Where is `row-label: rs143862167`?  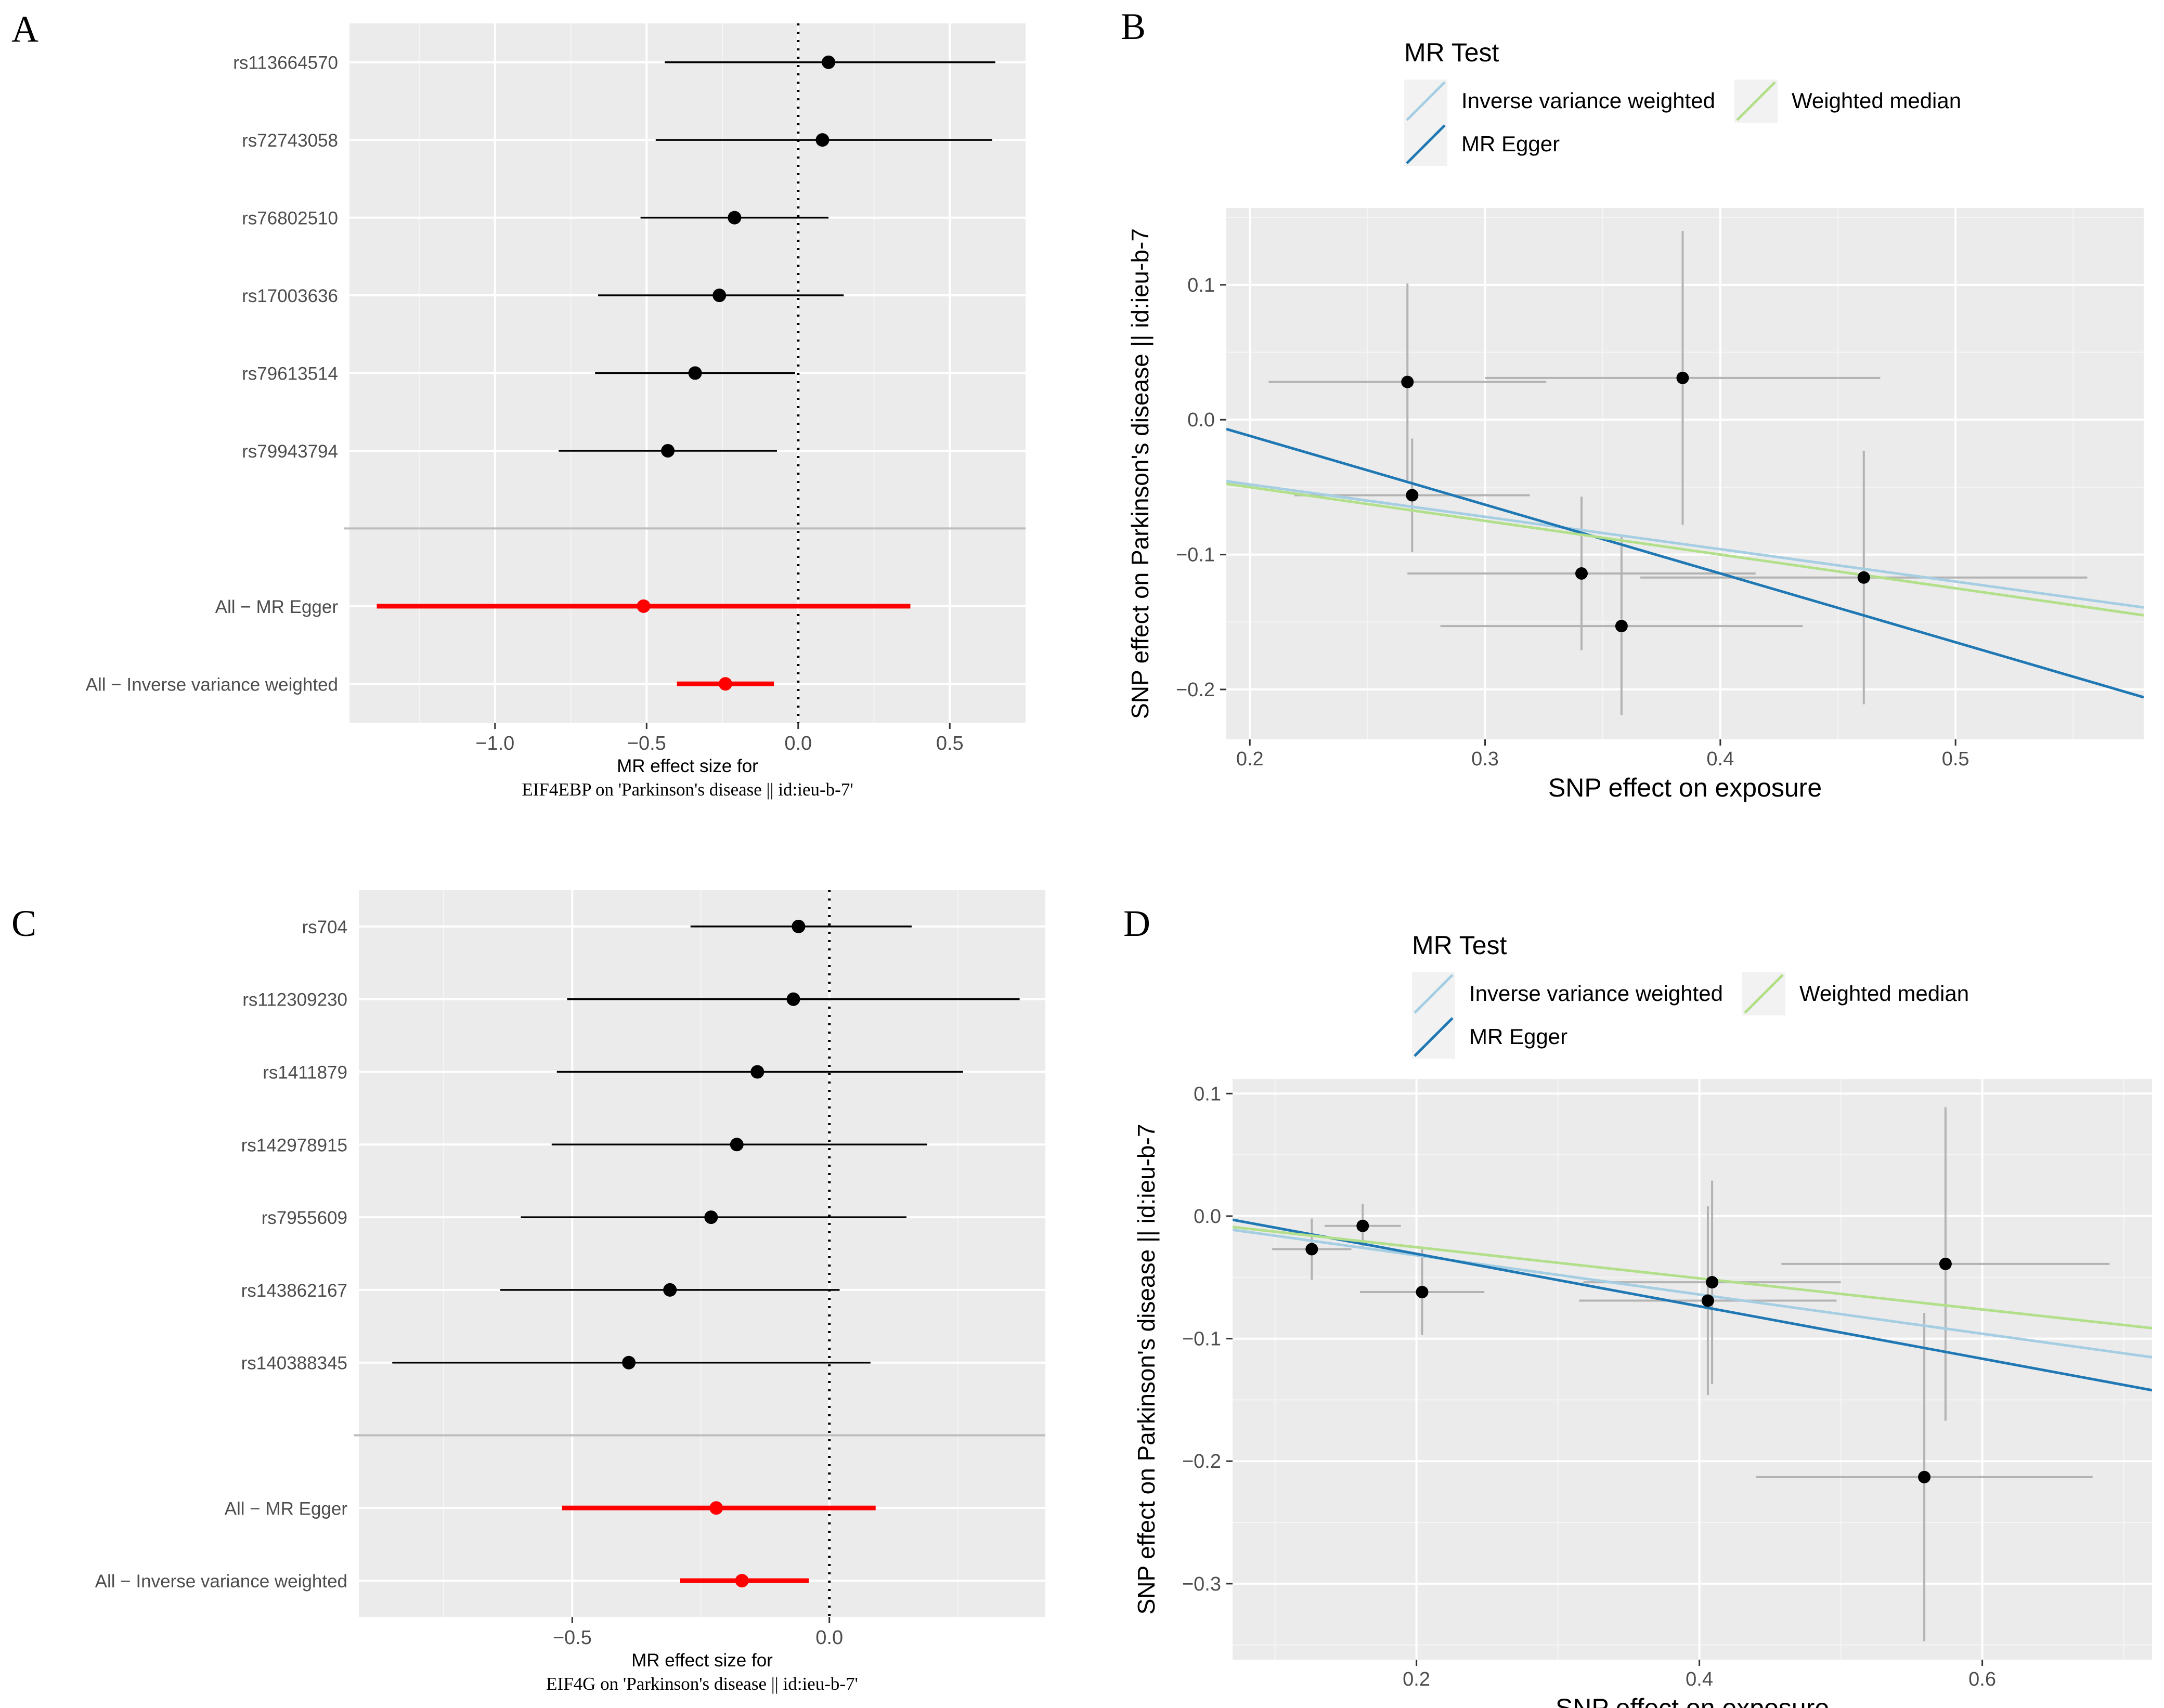
row-label: rs143862167 is located at coordinates (294, 1291).